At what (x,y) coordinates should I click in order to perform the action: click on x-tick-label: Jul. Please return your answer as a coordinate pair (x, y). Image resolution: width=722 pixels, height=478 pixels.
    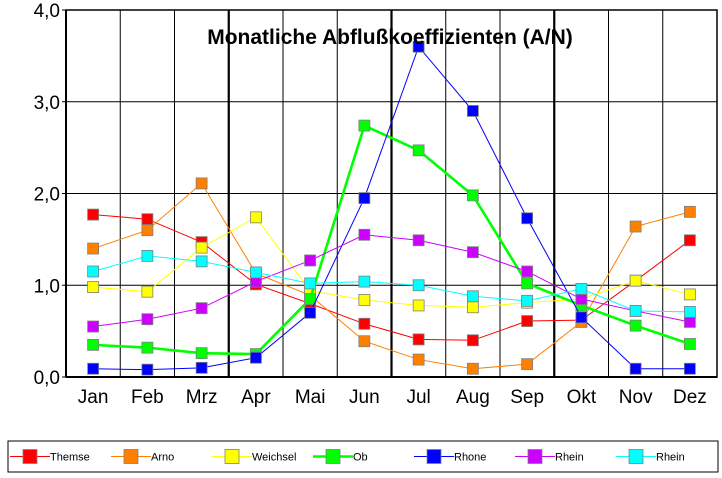
    Looking at the image, I should click on (418, 397).